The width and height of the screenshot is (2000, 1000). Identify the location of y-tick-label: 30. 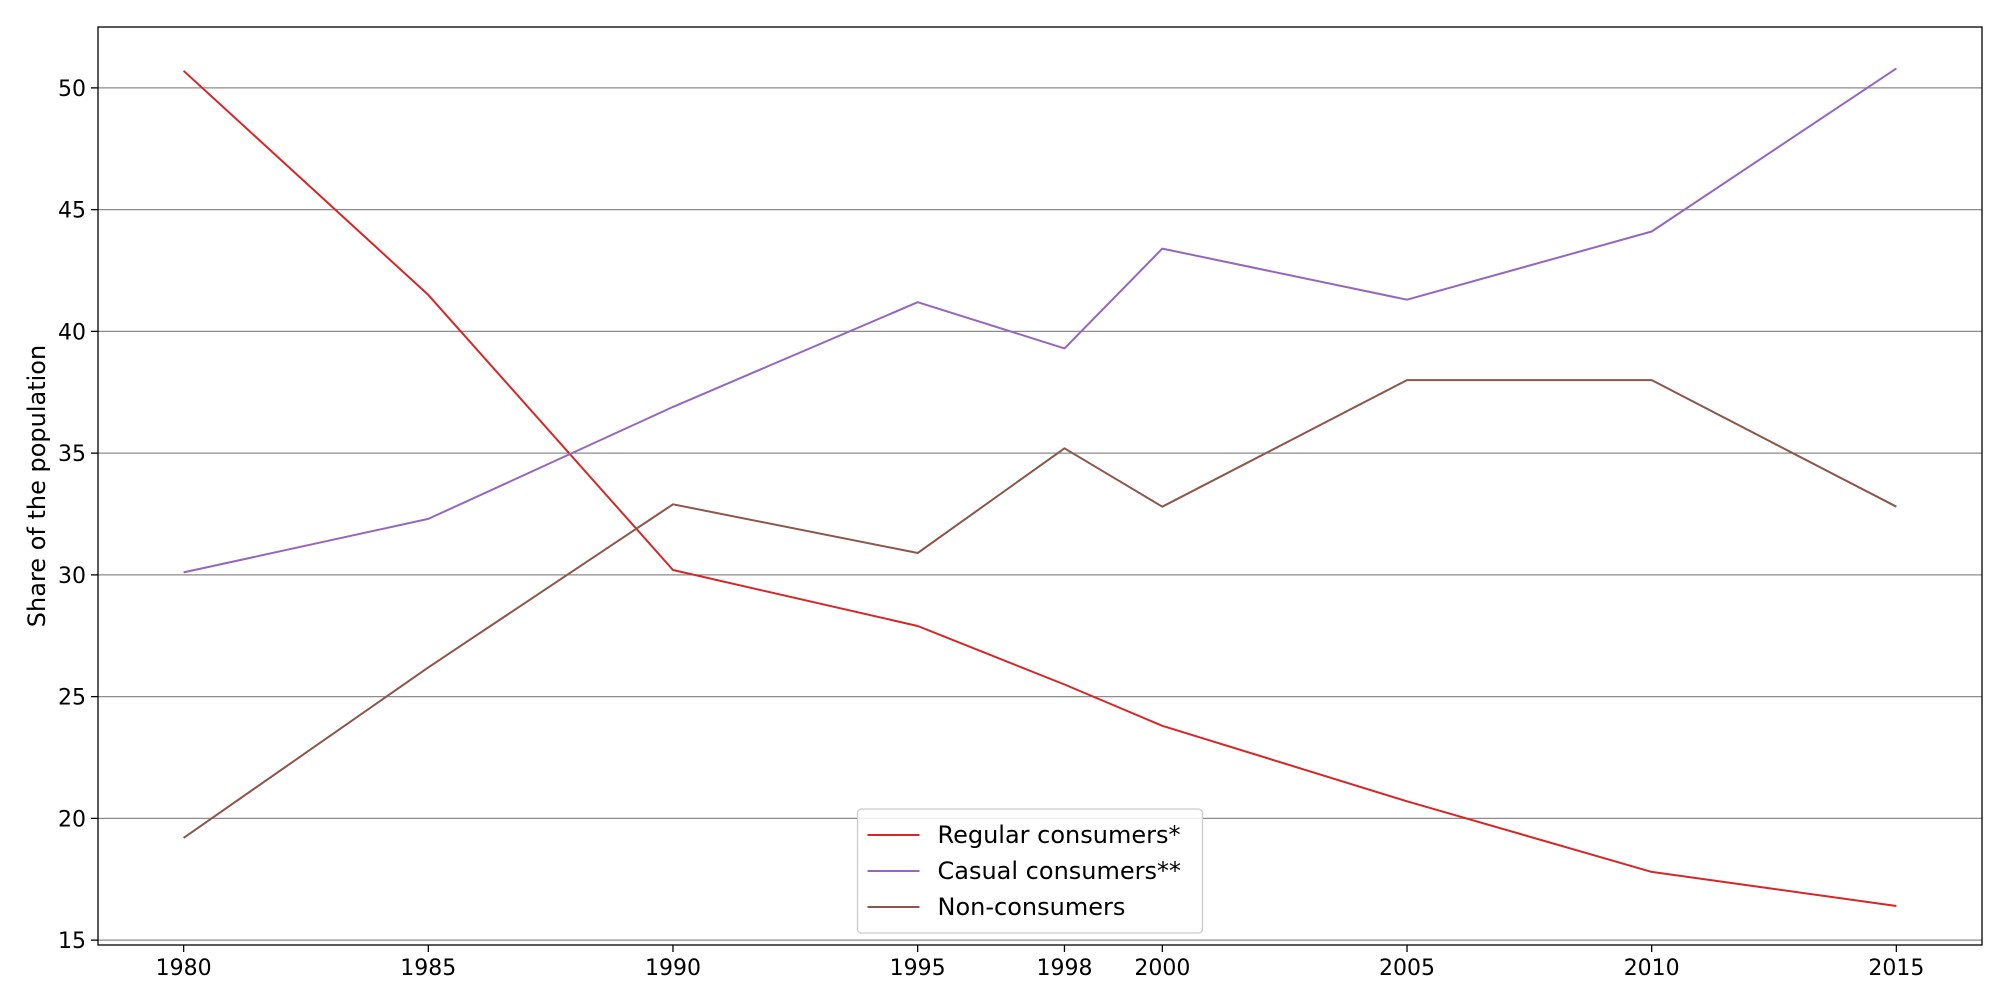
(72, 576).